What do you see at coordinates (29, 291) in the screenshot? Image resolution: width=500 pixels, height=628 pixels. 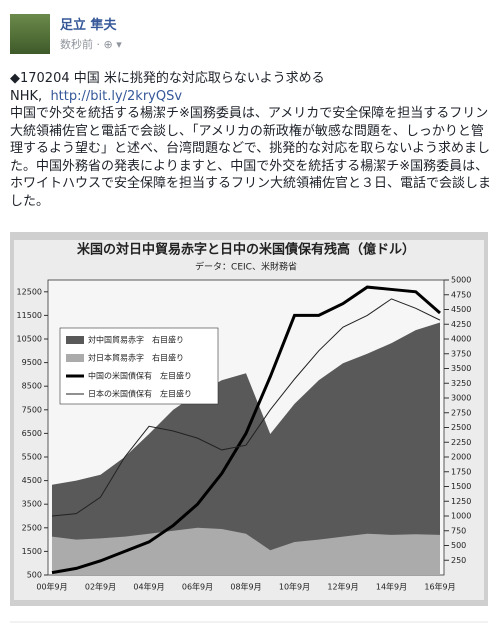 I see `y-tick-label: 12500` at bounding box center [29, 291].